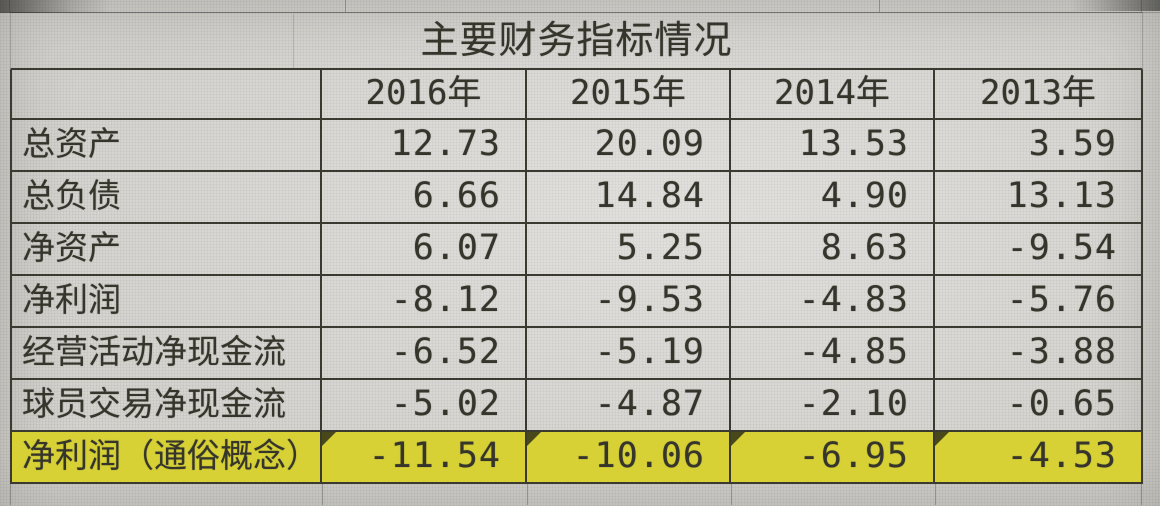 The image size is (1160, 506). Describe the element at coordinates (833, 250) in the screenshot. I see `table-cell: 8.63` at that location.